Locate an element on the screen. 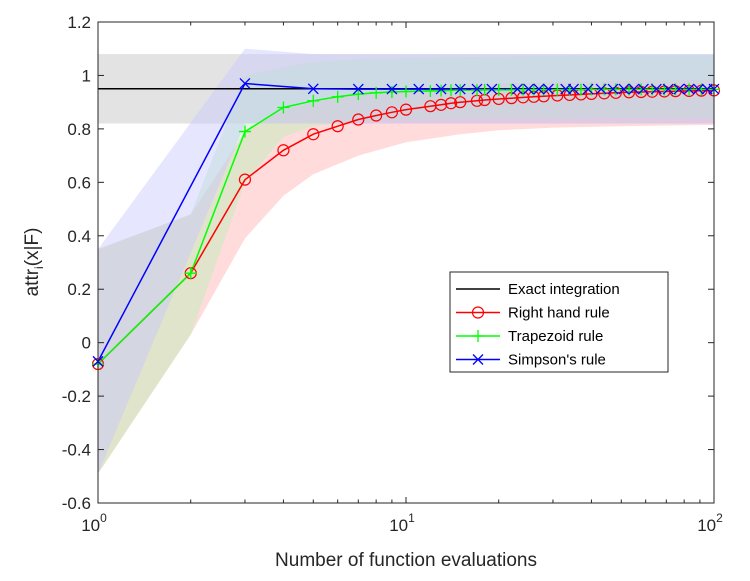 Image resolution: width=750 pixels, height=581 pixels. y-tick-label: 0.8 is located at coordinates (79, 129).